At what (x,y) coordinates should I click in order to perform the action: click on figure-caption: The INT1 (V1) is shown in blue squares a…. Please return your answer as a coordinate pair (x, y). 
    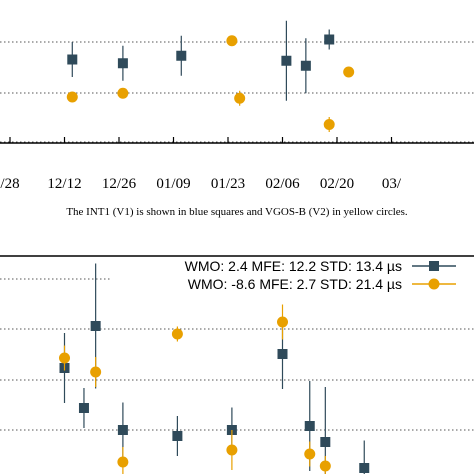
    Looking at the image, I should click on (237, 212).